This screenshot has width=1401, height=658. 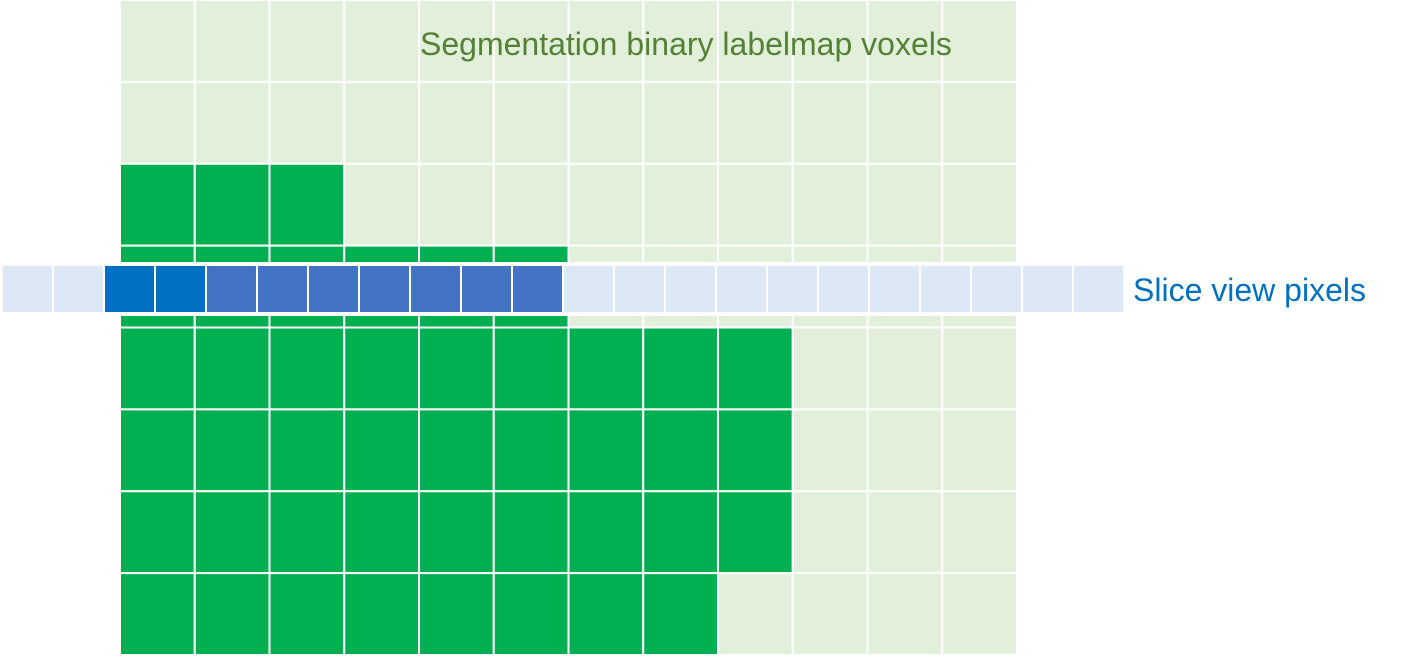 What do you see at coordinates (1249, 290) in the screenshot?
I see `pixels-label: Slice view pixels` at bounding box center [1249, 290].